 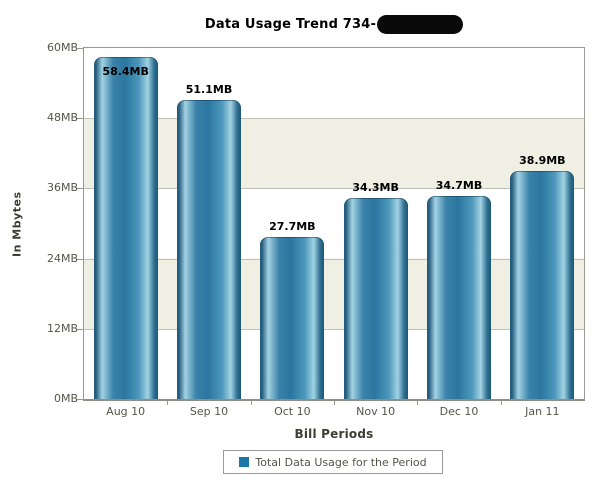 What do you see at coordinates (292, 411) in the screenshot?
I see `x-tick-label: Oct 10` at bounding box center [292, 411].